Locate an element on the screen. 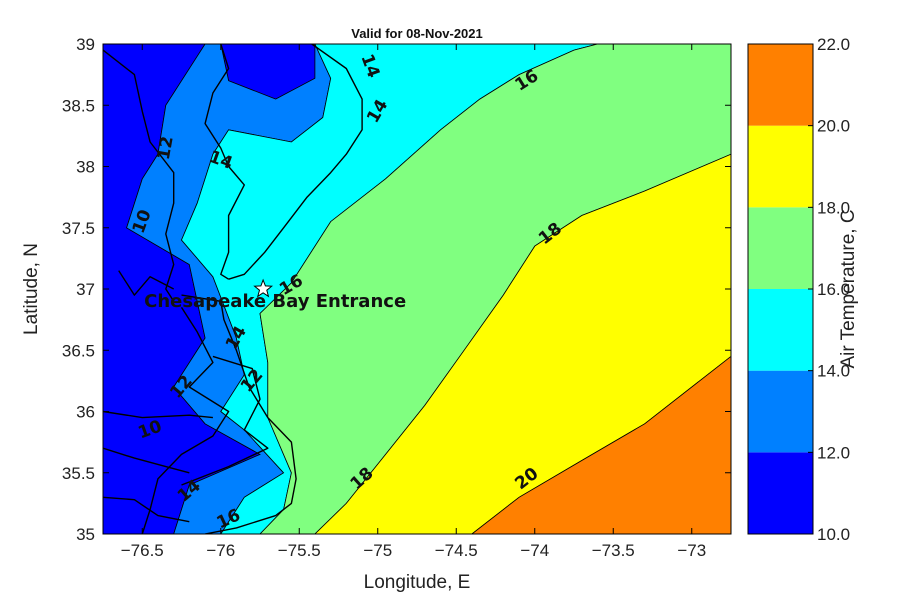 This screenshot has width=900, height=600. colorbar-tick-label-2: 14.0 is located at coordinates (833, 371).